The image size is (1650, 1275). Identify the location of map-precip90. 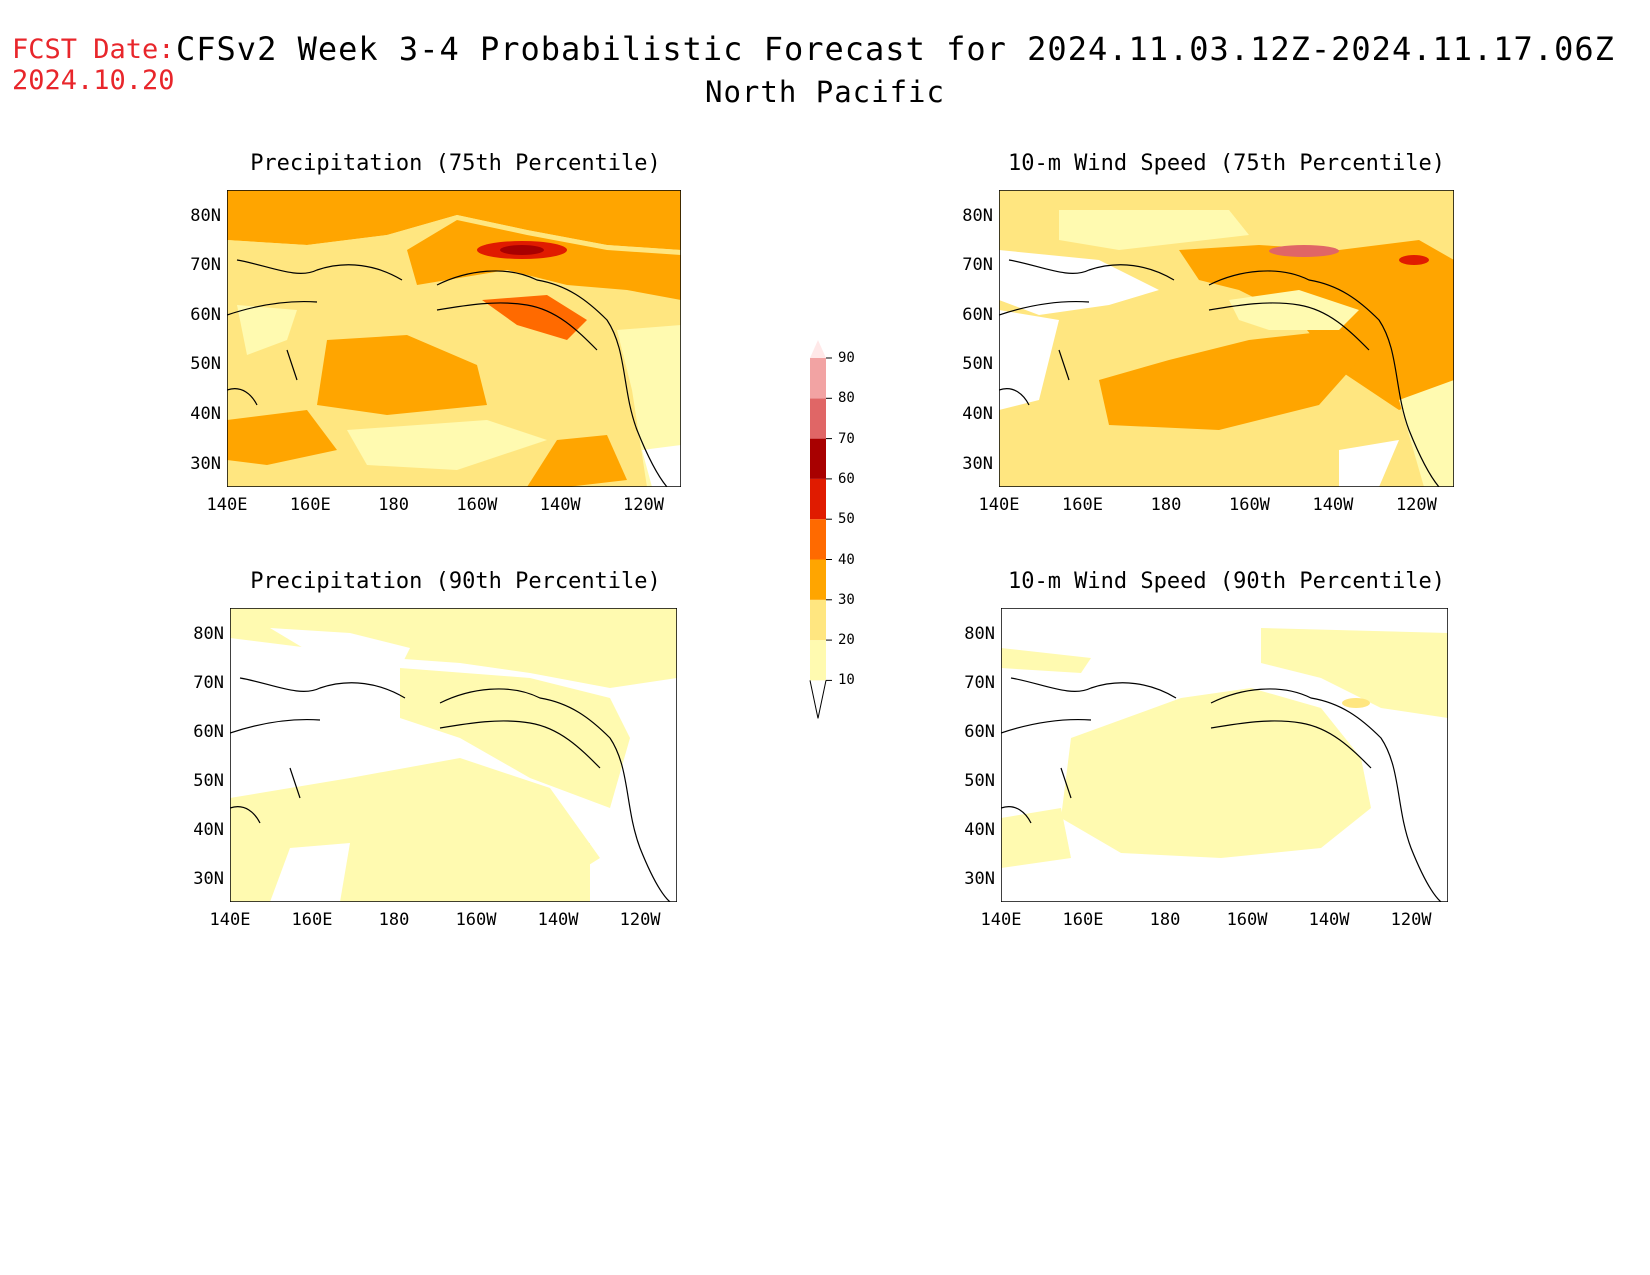
(453, 755).